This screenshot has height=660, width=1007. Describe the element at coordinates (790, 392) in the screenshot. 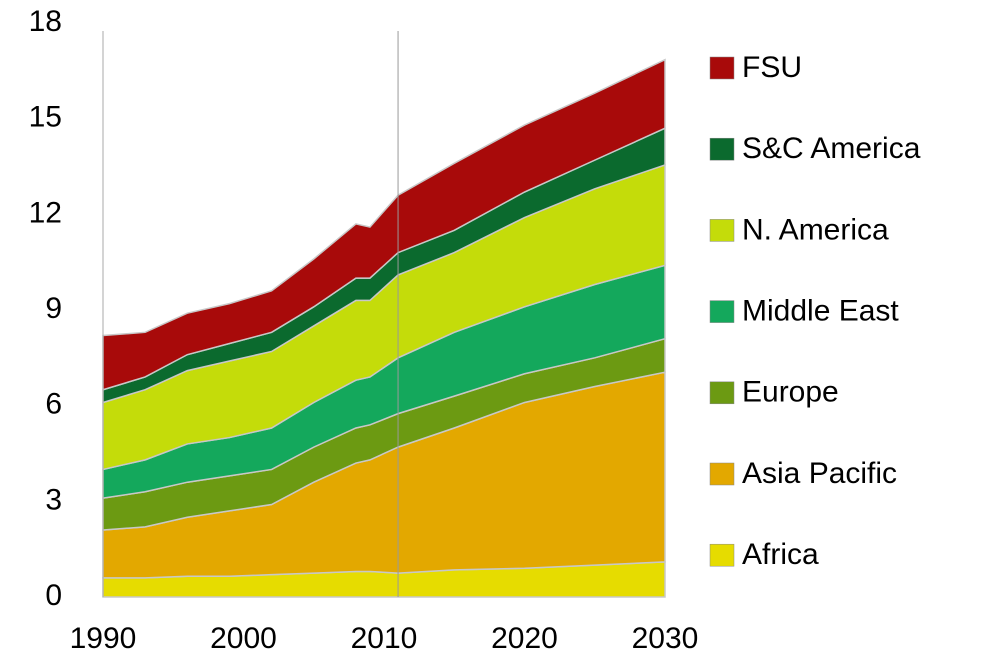

I see `legend-label: Europe` at that location.